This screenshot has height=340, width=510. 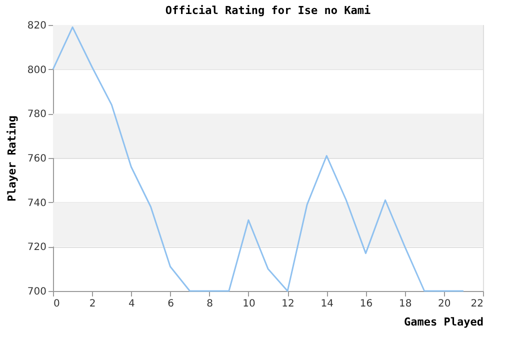 What do you see at coordinates (288, 304) in the screenshot?
I see `x-tick-label: 12` at bounding box center [288, 304].